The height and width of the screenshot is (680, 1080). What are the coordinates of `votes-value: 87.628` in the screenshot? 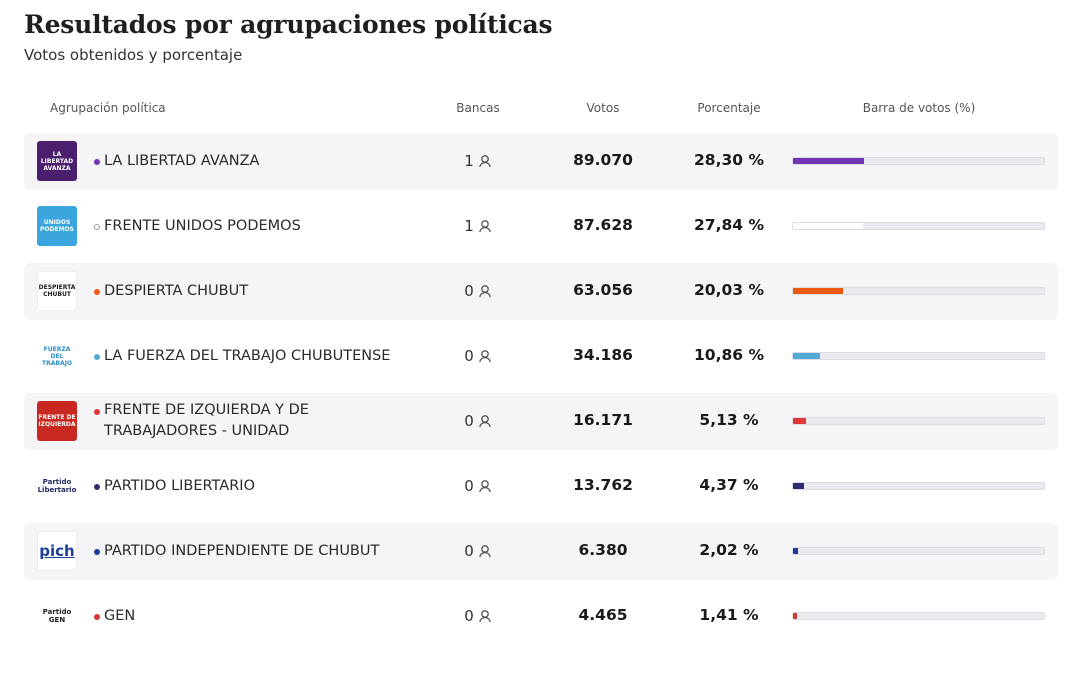 It's located at (603, 225).